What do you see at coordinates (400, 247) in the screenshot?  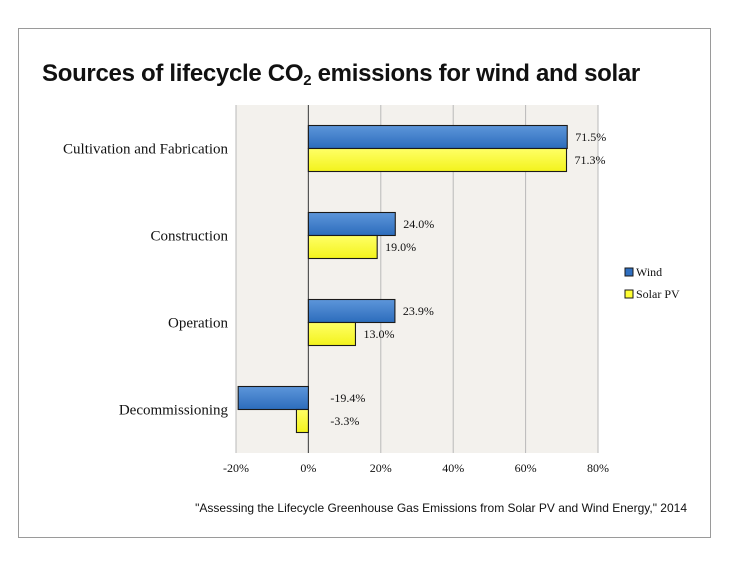 I see `data-label: 19.0%` at bounding box center [400, 247].